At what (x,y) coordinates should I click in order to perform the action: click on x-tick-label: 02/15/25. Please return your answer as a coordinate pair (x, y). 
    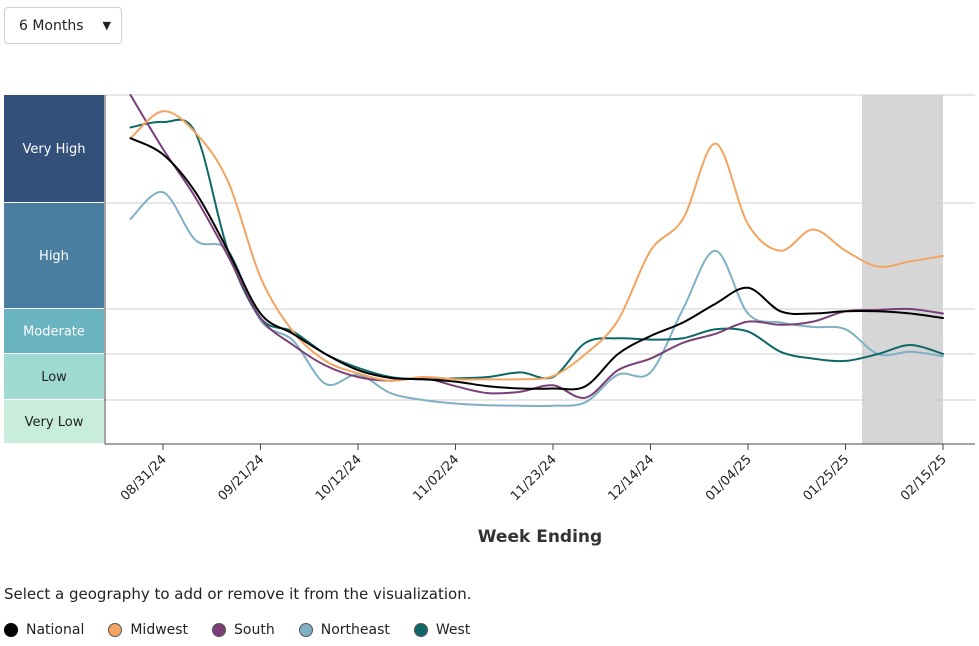
    Looking at the image, I should click on (924, 478).